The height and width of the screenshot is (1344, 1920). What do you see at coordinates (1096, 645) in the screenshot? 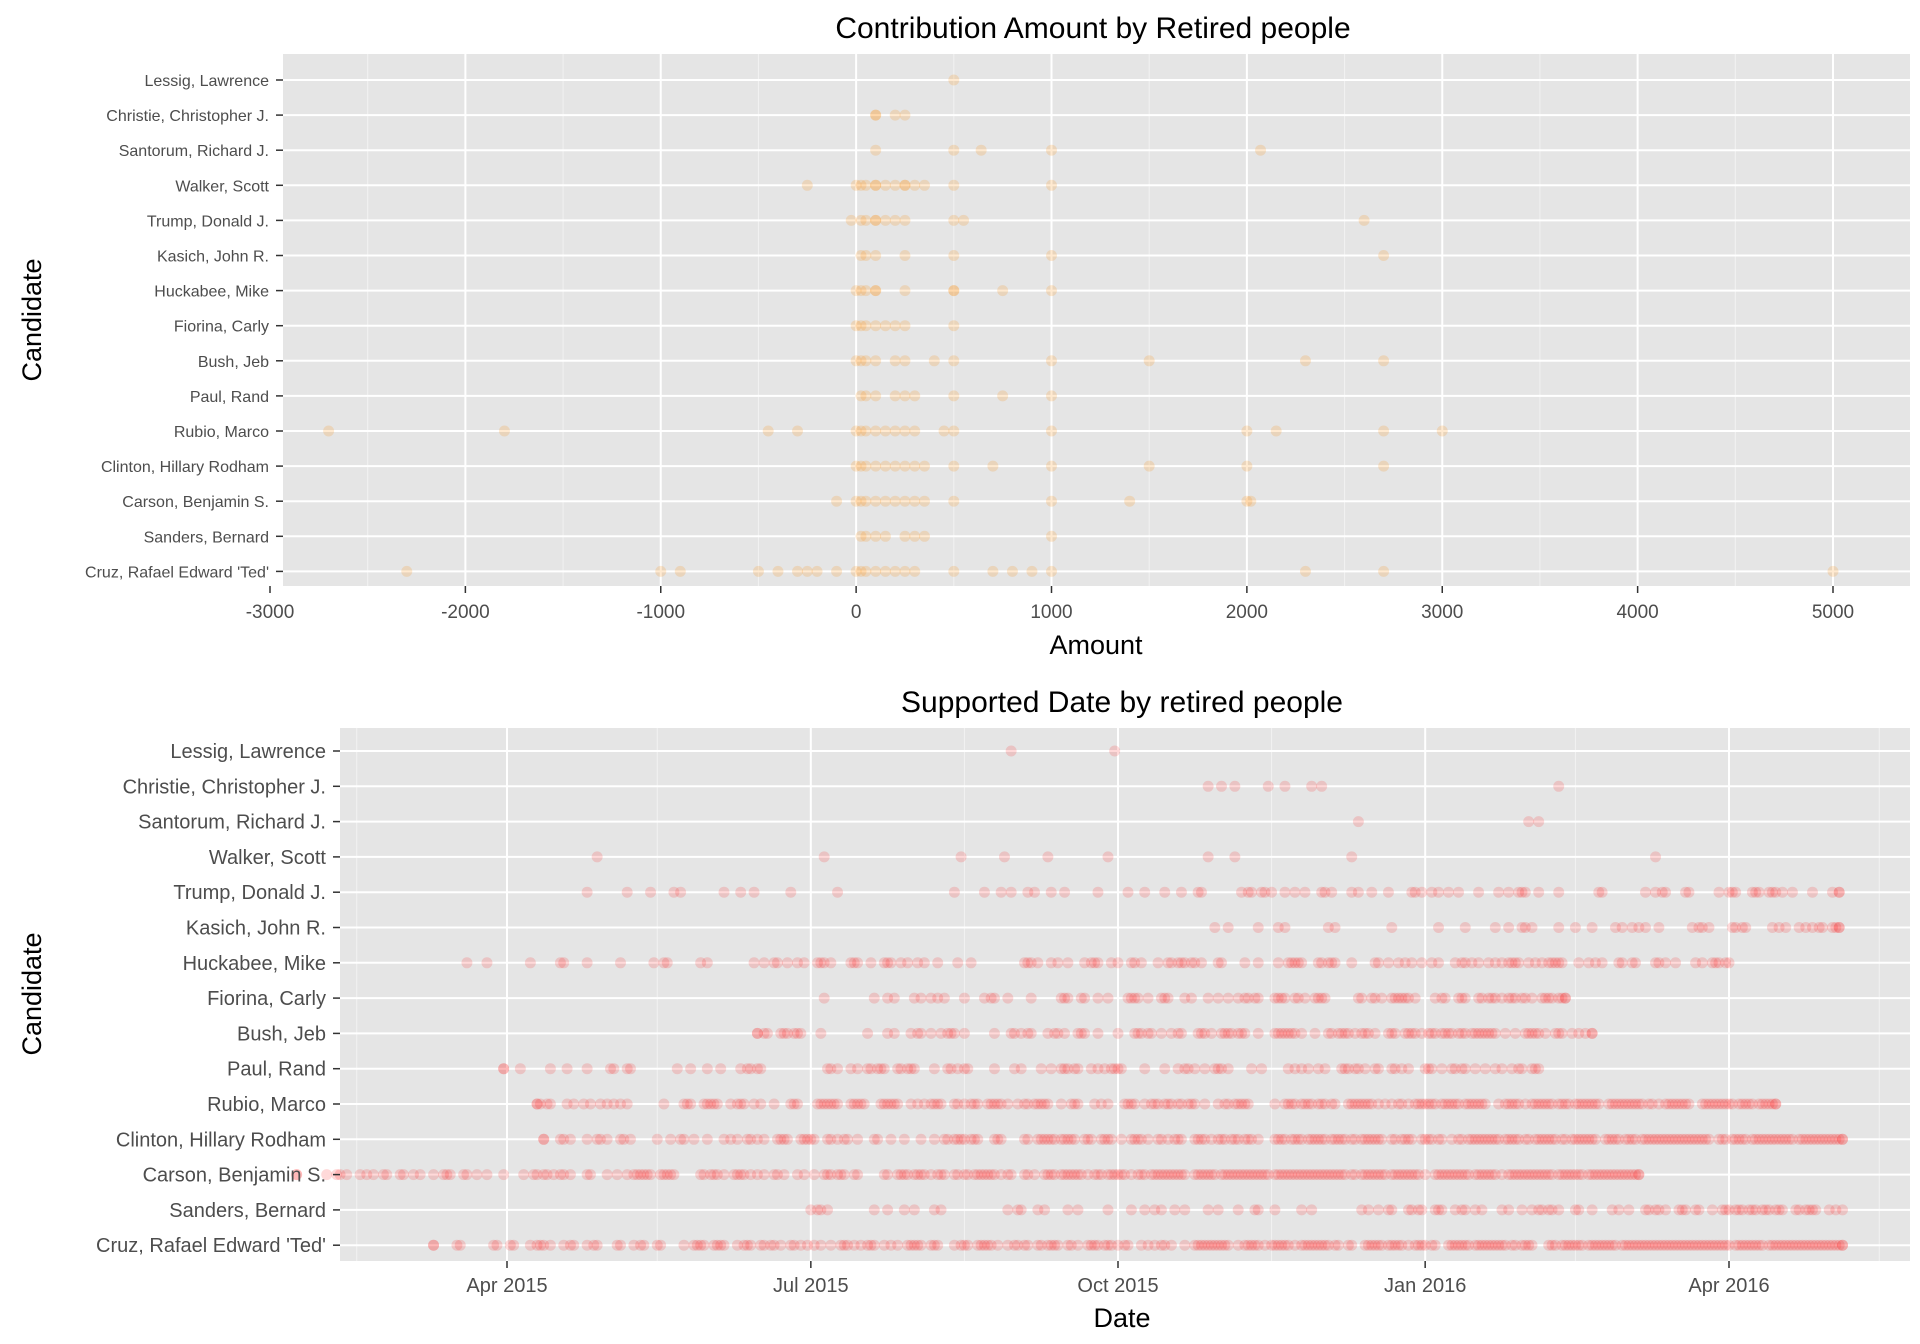
I see `amount-x-axis-label: Amount` at bounding box center [1096, 645].